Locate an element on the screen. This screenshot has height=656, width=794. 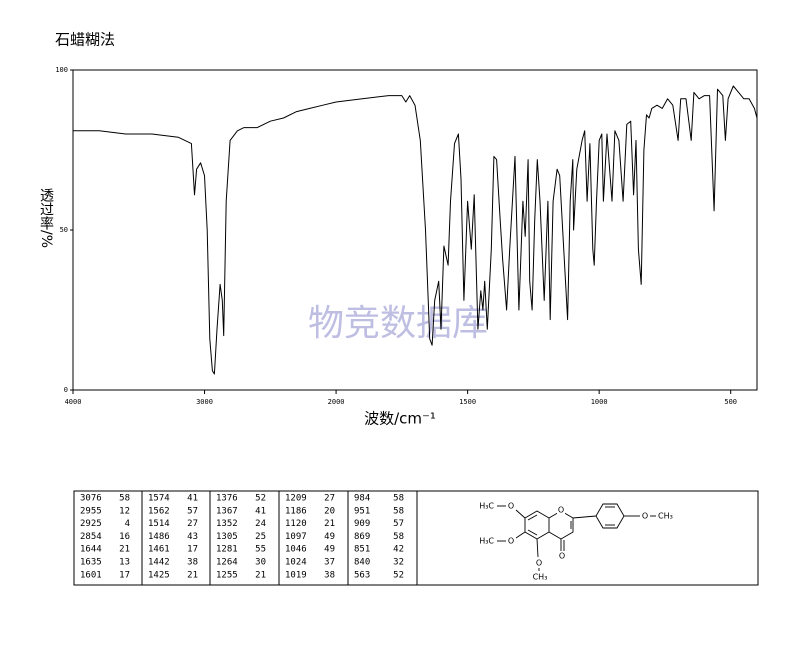
wavenumber-cell: 1514 is located at coordinates (159, 524).